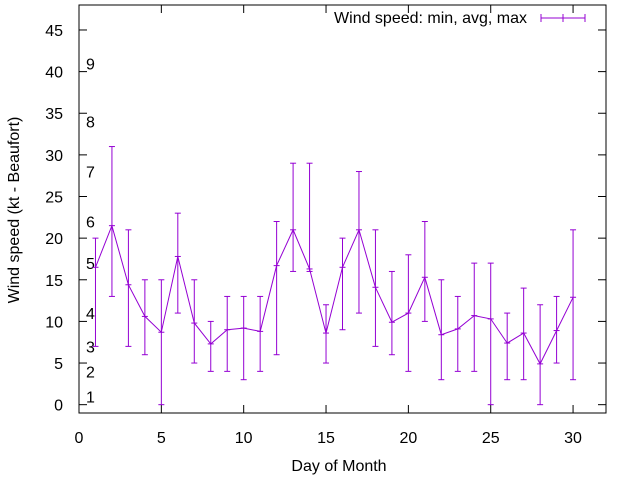  Describe the element at coordinates (338, 466) in the screenshot. I see `x-axis-title: Day of Month` at that location.